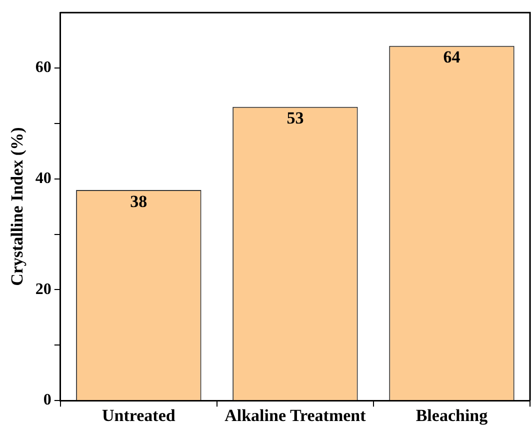 This screenshot has width=531, height=427. I want to click on x-tick-label: Bleaching, so click(452, 416).